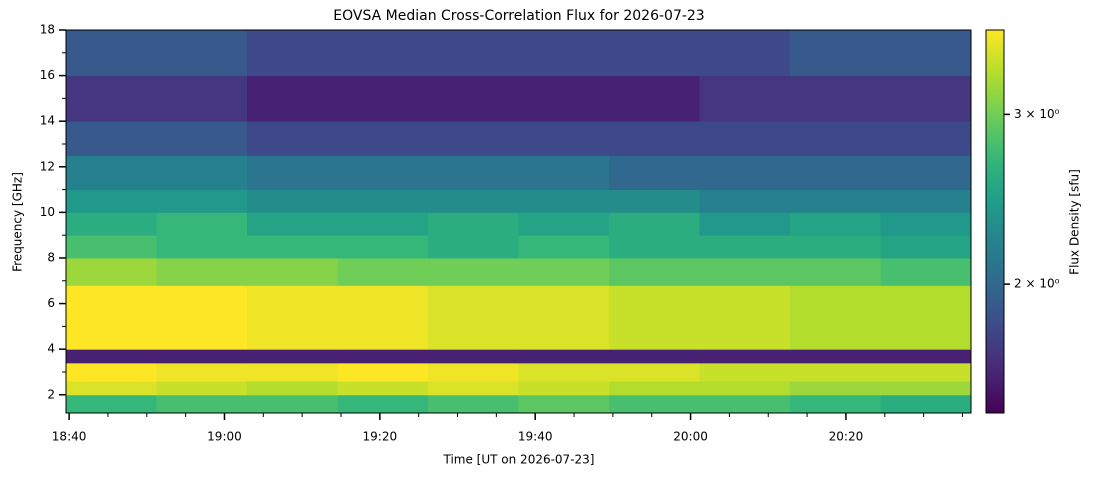 Image resolution: width=1093 pixels, height=477 pixels. What do you see at coordinates (51, 394) in the screenshot?
I see `y-tick-label: 2` at bounding box center [51, 394].